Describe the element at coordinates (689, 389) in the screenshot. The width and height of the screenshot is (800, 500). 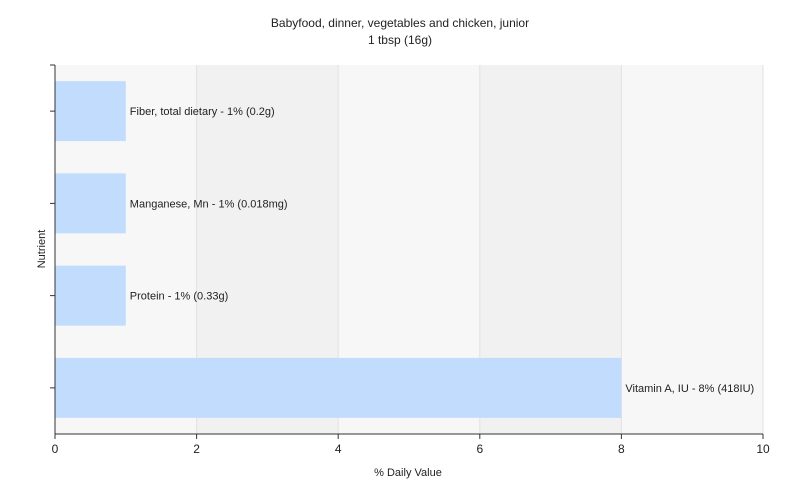
I see `bar-data-label: Vitamin A, IU - 8% (418IU)` at that location.